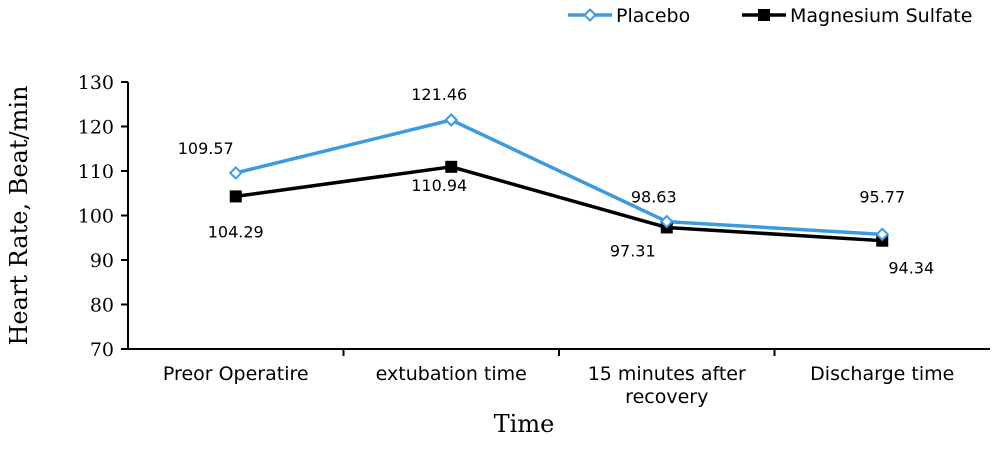  What do you see at coordinates (882, 374) in the screenshot?
I see `x-tick-label: Discharge time` at bounding box center [882, 374].